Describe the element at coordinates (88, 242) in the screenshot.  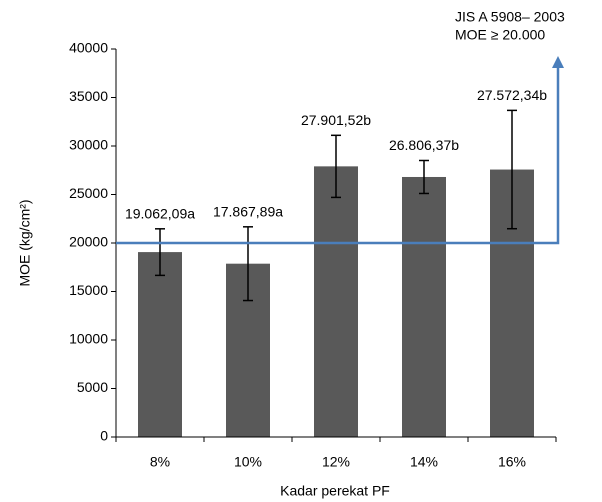
I see `y-tick-label: 20000` at that location.